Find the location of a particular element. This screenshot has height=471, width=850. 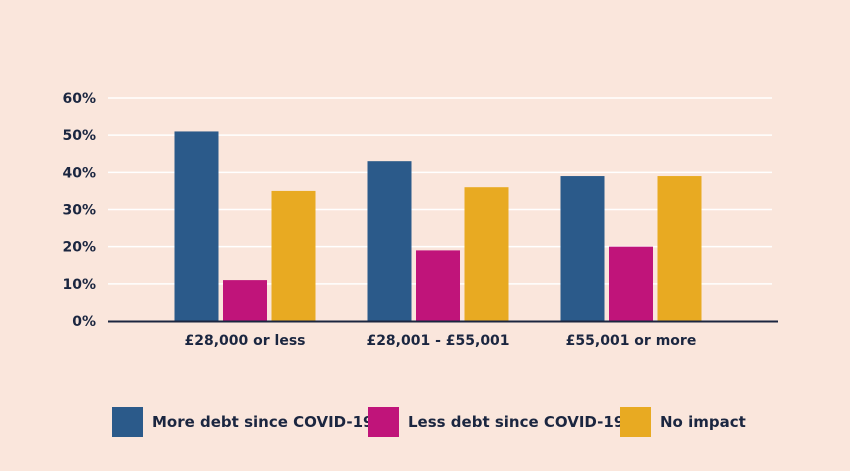

x-category-label: £28,001 - £55,001 is located at coordinates (437, 341).